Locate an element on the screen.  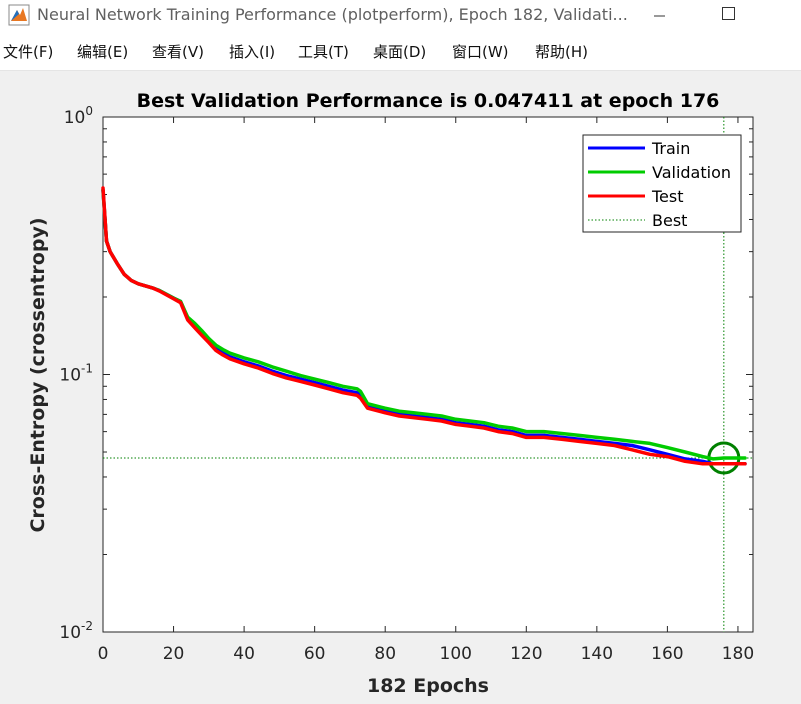
x-tick-label: 140 is located at coordinates (597, 654).